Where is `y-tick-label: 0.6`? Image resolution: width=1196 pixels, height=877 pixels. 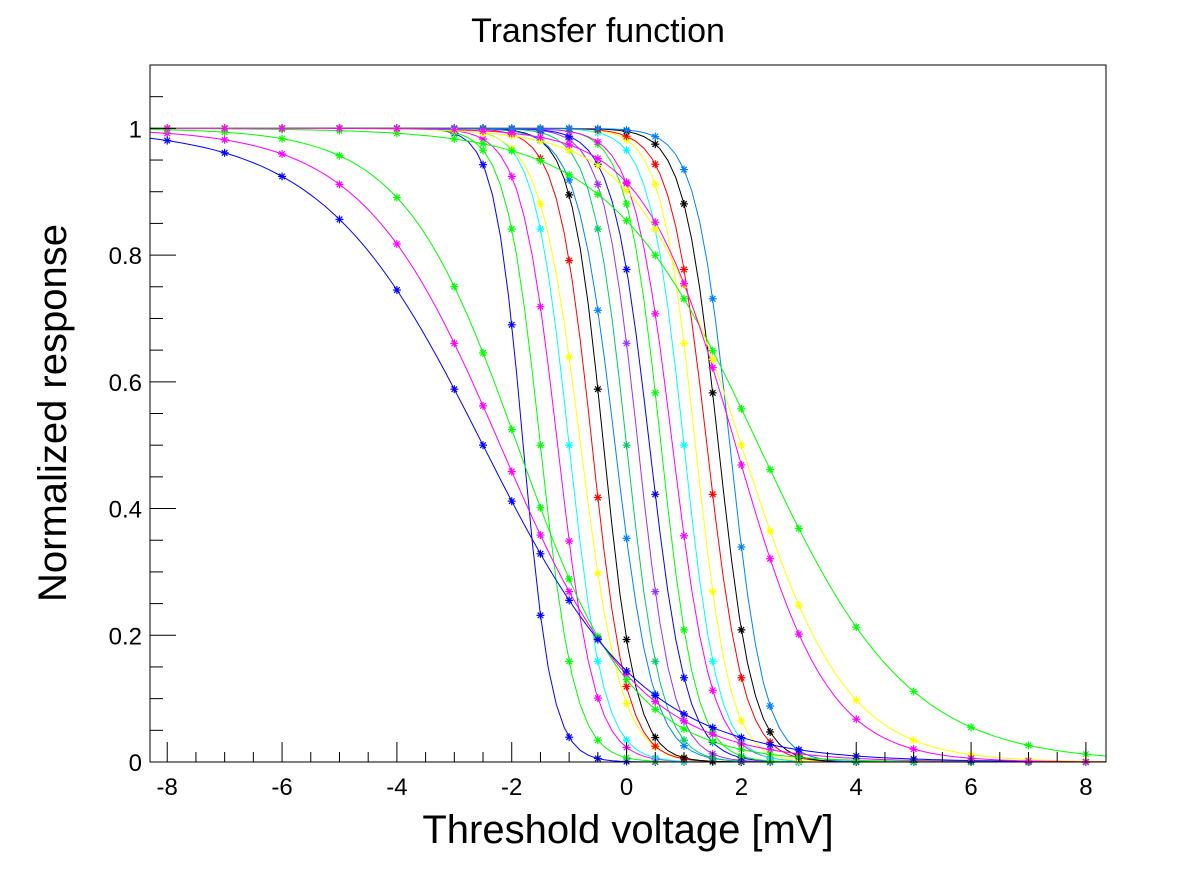
y-tick-label: 0.6 is located at coordinates (125, 383).